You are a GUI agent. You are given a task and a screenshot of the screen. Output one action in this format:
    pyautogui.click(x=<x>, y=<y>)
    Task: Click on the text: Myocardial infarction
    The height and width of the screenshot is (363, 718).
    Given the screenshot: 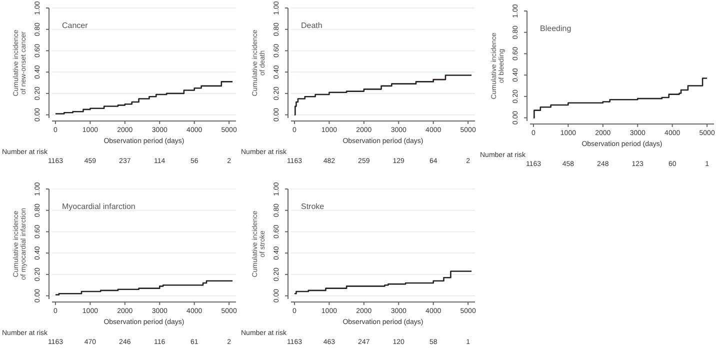 What is the action you would take?
    pyautogui.click(x=99, y=206)
    